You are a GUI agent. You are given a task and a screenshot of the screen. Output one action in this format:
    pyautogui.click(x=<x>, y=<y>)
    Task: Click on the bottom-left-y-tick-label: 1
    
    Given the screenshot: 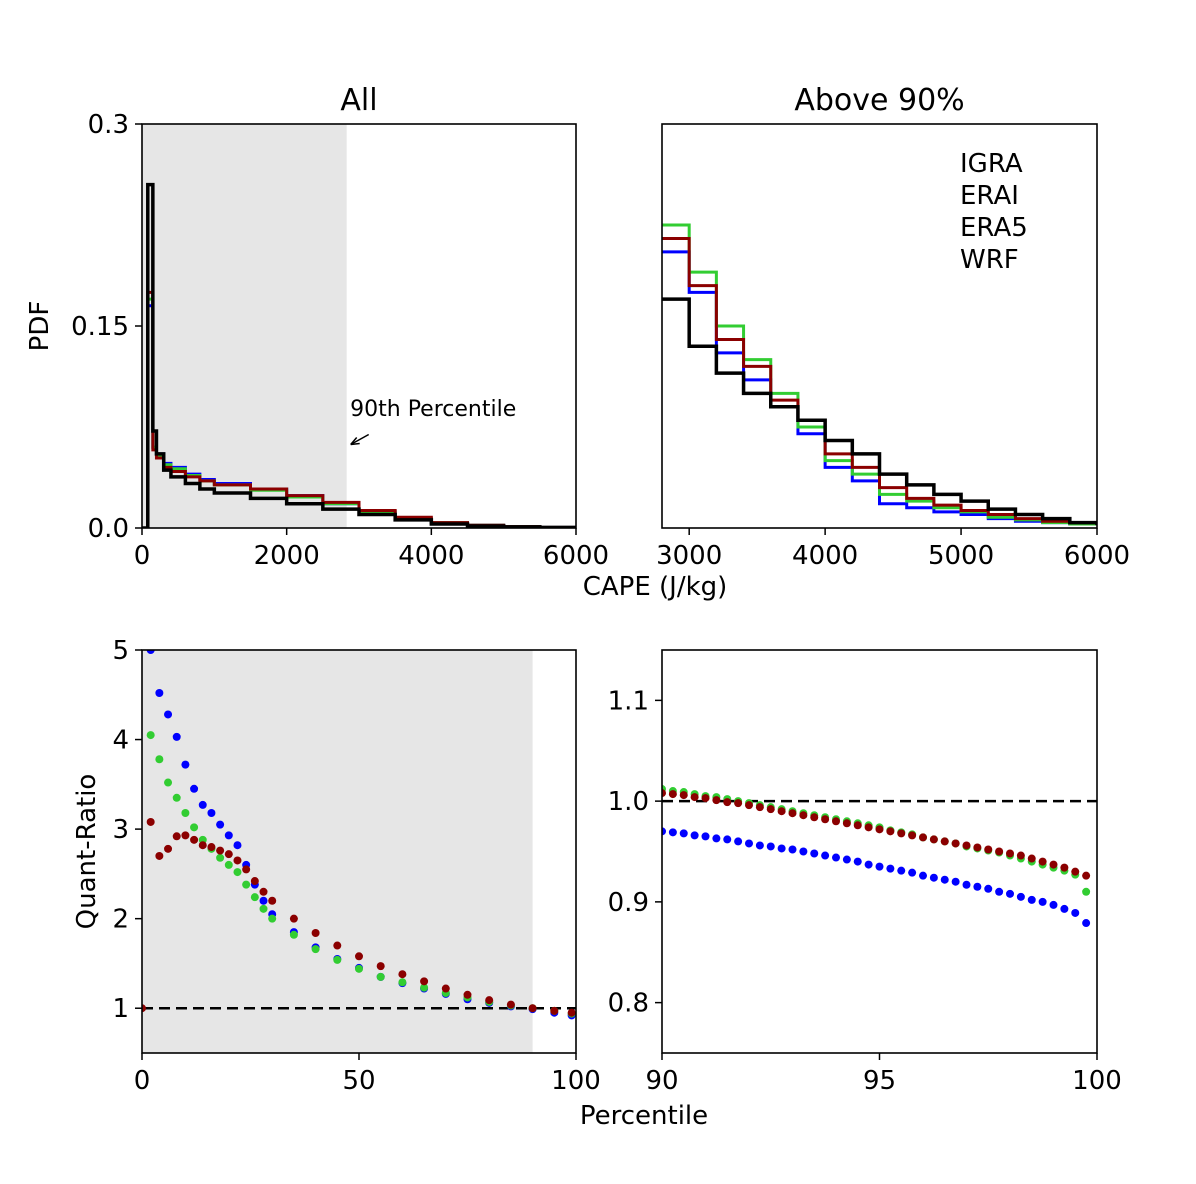 What is the action you would take?
    pyautogui.click(x=120, y=1009)
    